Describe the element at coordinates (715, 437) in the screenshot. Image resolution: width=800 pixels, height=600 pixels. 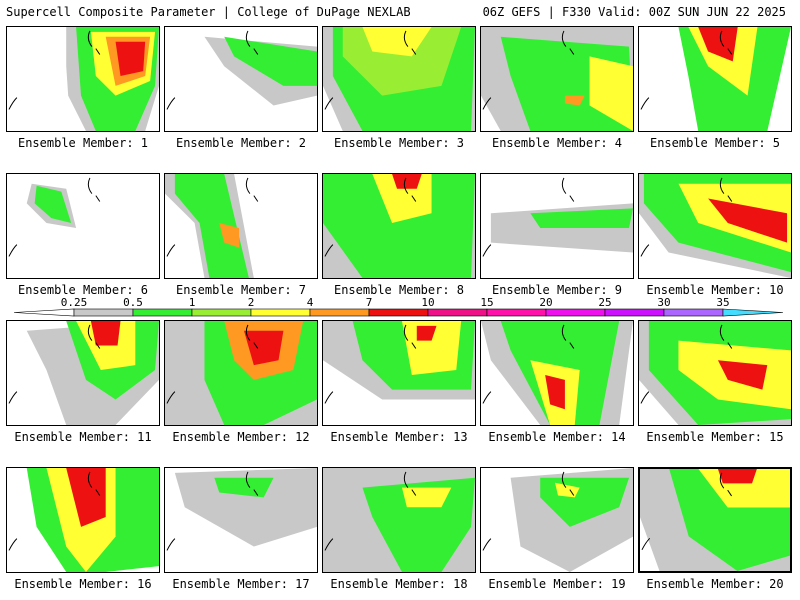
I see `ensemble-member-label: Ensemble Member: 15` at that location.